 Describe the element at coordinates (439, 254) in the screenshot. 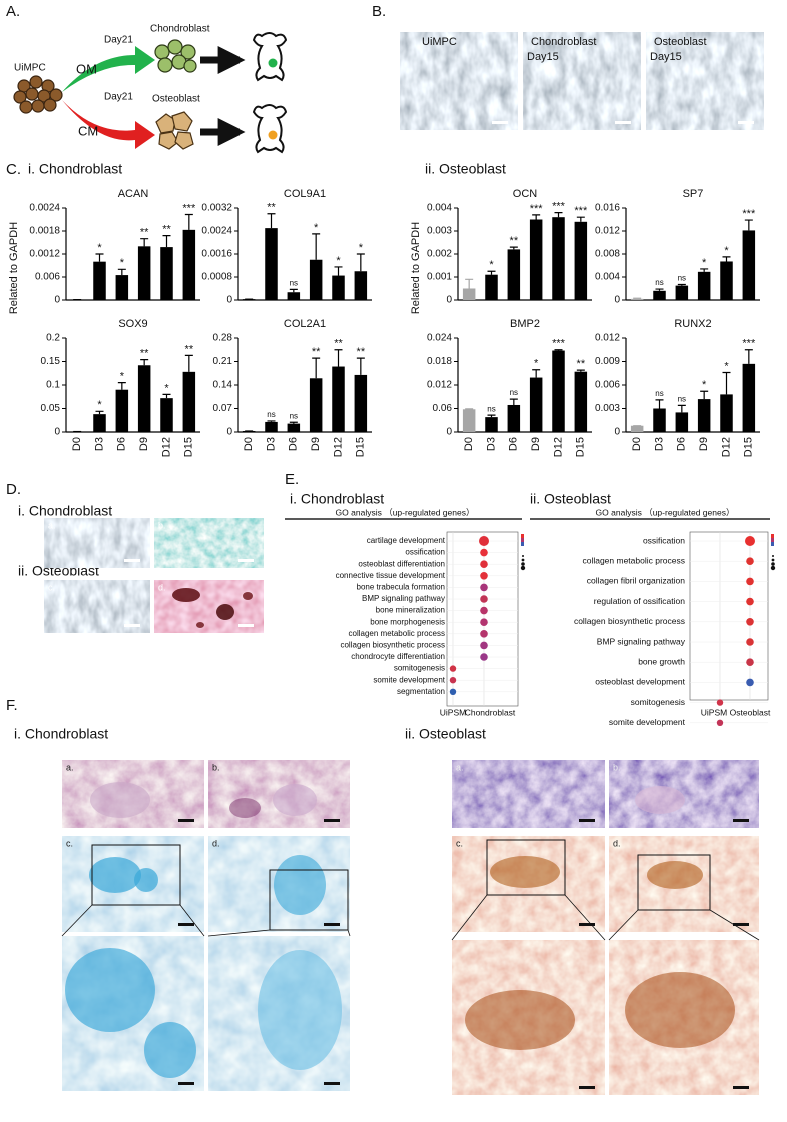

I see `y-tick-label: 0.002` at that location.